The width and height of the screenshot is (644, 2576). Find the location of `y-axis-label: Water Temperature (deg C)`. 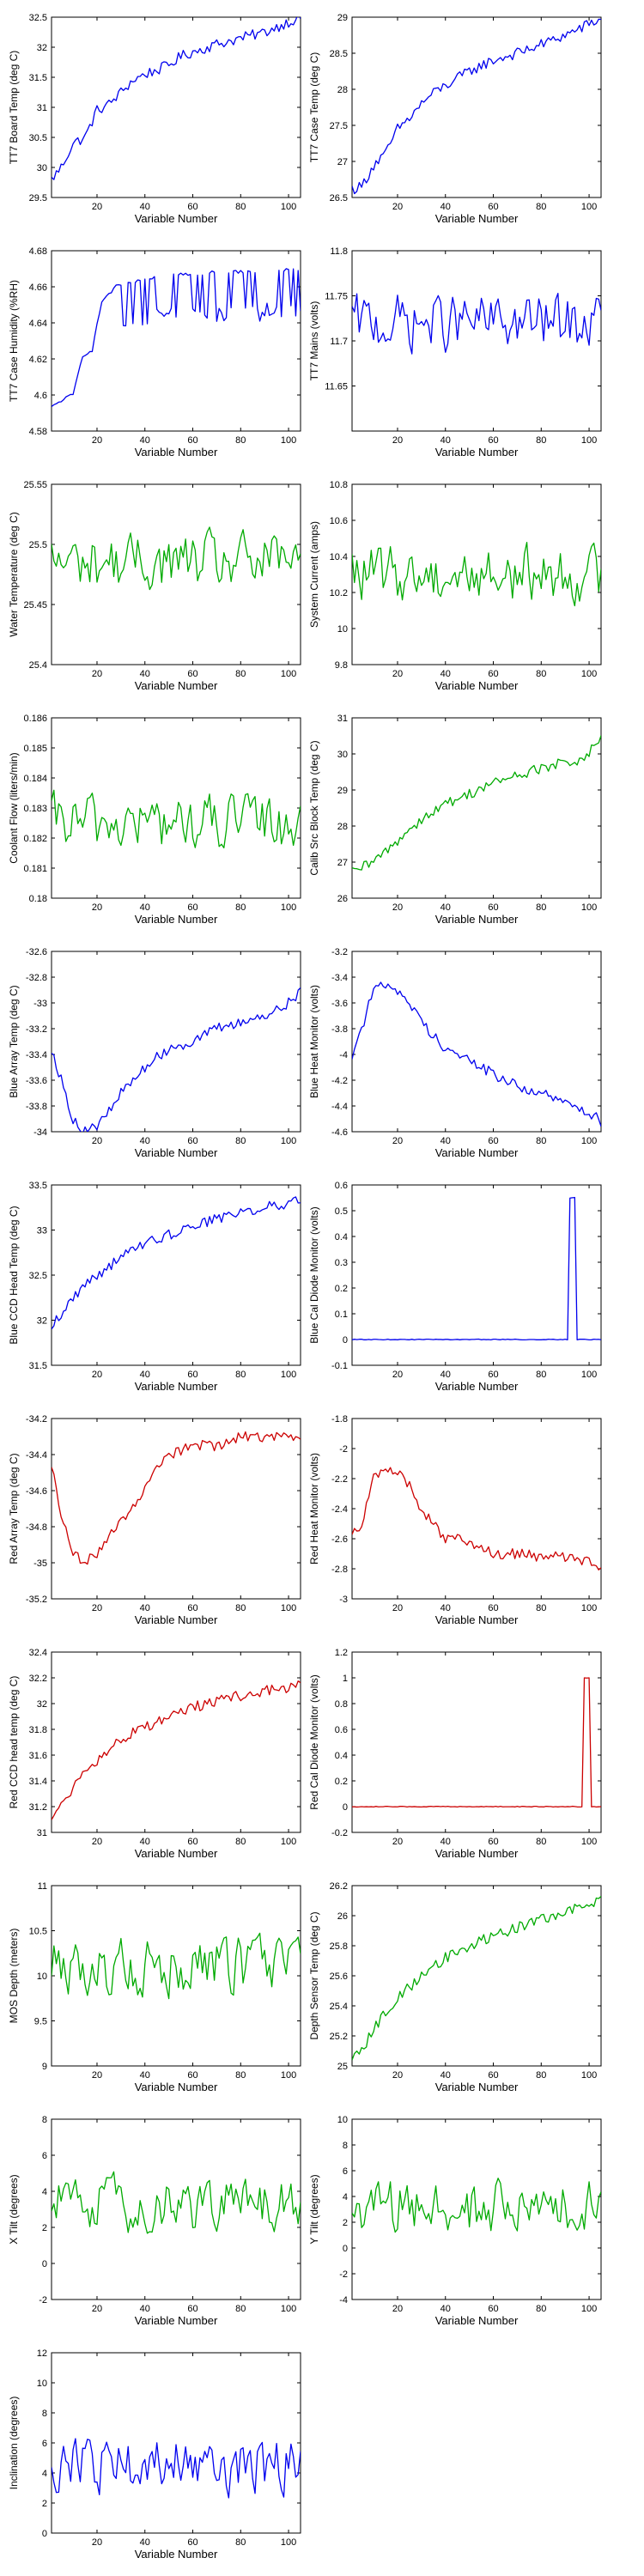

y-axis-label: Water Temperature (deg C) is located at coordinates (14, 574).